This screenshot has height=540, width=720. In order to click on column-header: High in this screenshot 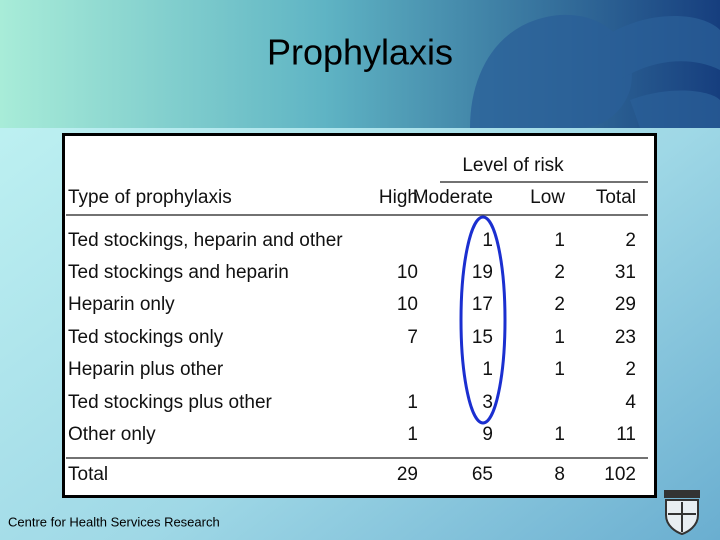, I will do `click(398, 197)`.